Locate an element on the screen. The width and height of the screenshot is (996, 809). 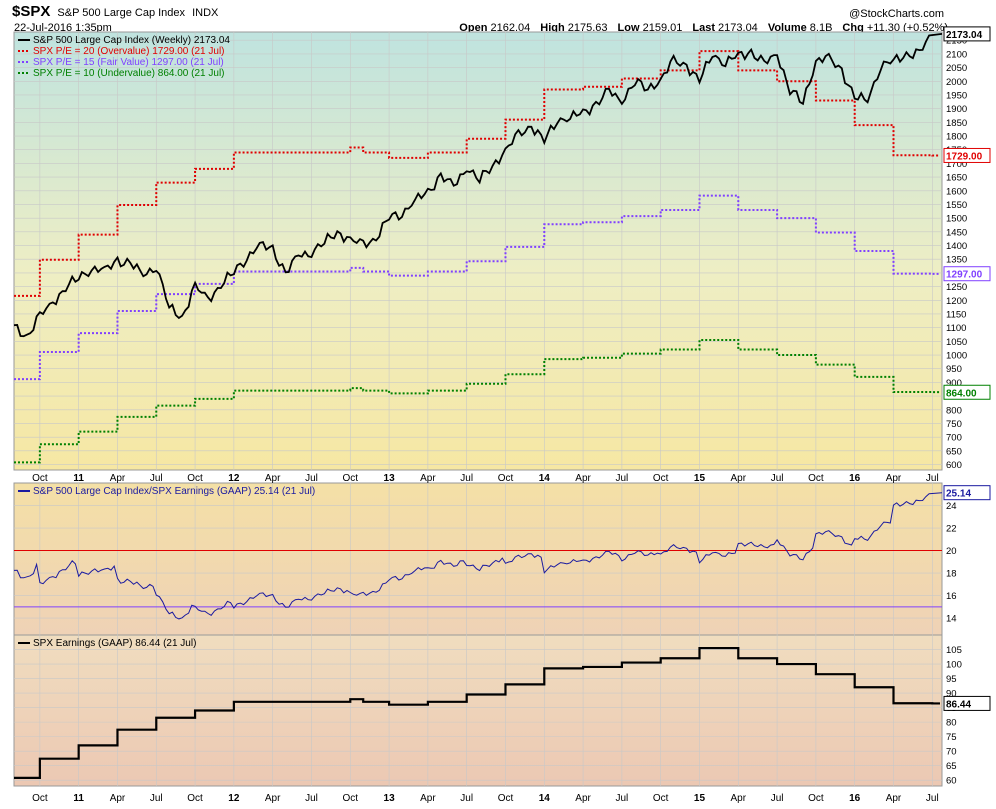
y-tick-label: 75 is located at coordinates (951, 737).